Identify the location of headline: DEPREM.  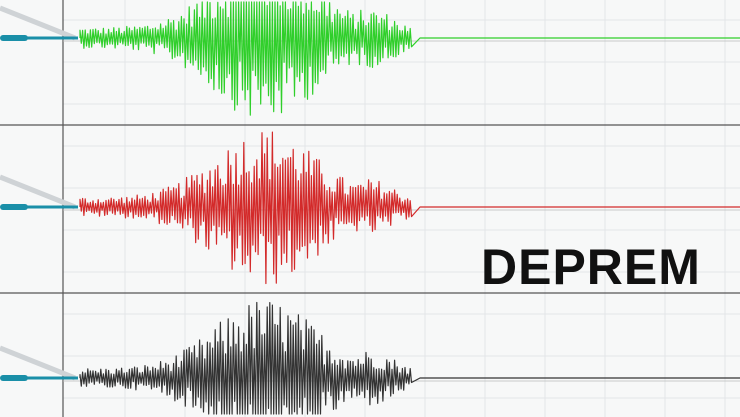
(591, 267).